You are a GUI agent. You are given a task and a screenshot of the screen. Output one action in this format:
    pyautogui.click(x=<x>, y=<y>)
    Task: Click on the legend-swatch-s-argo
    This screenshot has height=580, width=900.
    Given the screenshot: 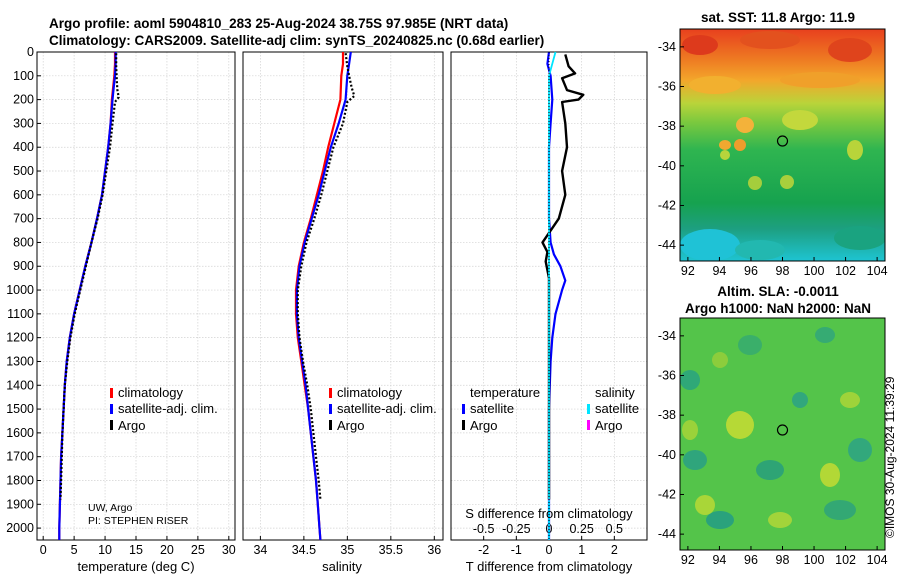 What is the action you would take?
    pyautogui.click(x=588, y=425)
    